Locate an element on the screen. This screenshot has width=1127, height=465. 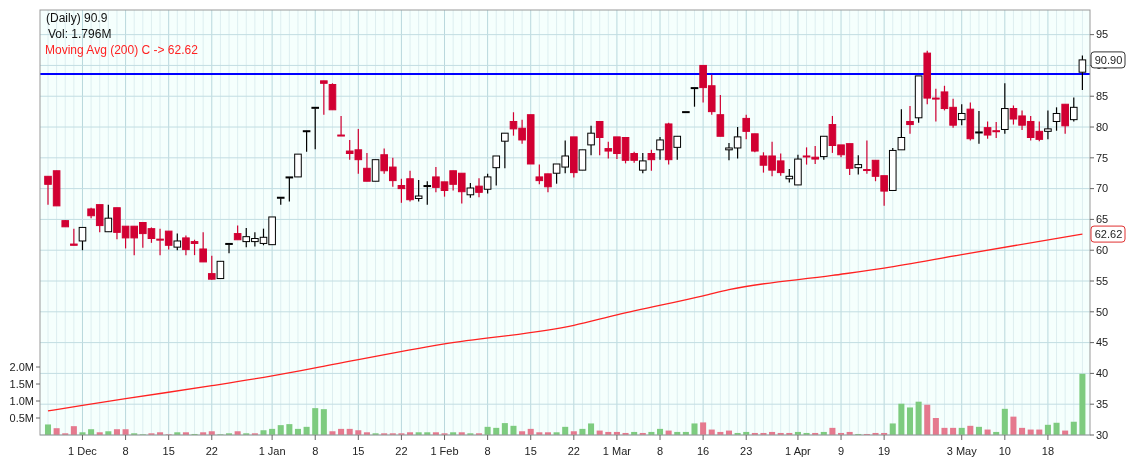
x-tick-label: 1 Feb is located at coordinates (444, 451).